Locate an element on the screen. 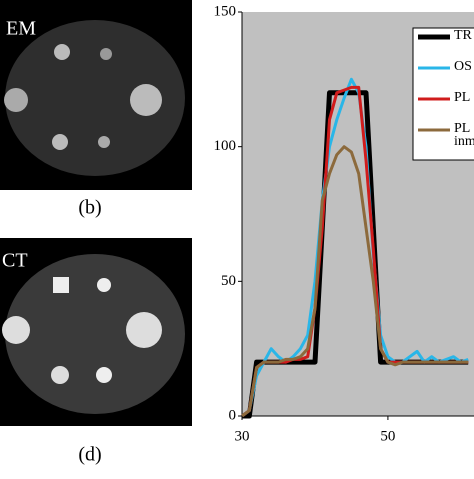  y-tick-label: 0 is located at coordinates (233, 415).